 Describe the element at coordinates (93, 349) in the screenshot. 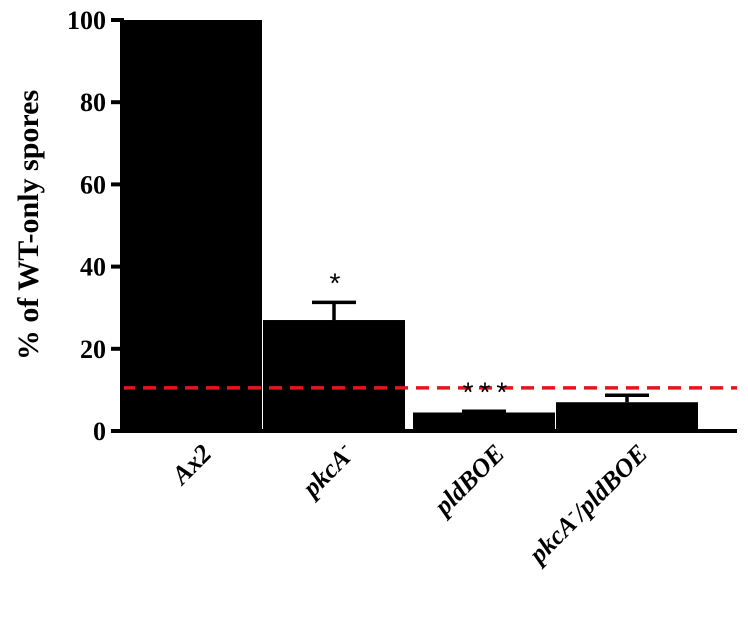

I see `y-tick-label-20: 20` at that location.